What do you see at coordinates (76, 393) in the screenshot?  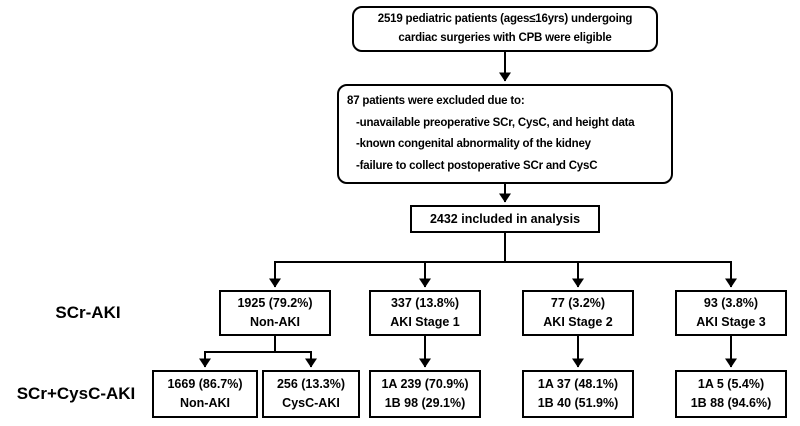 I see `row-label-scr-cysc-aki: SCr+CysC-AKI` at bounding box center [76, 393].